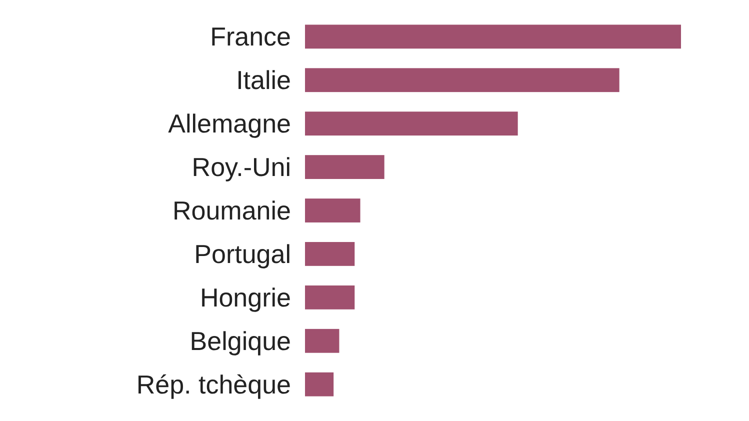 The image size is (749, 421). What do you see at coordinates (250, 37) in the screenshot?
I see `y-tick-label: France` at bounding box center [250, 37].